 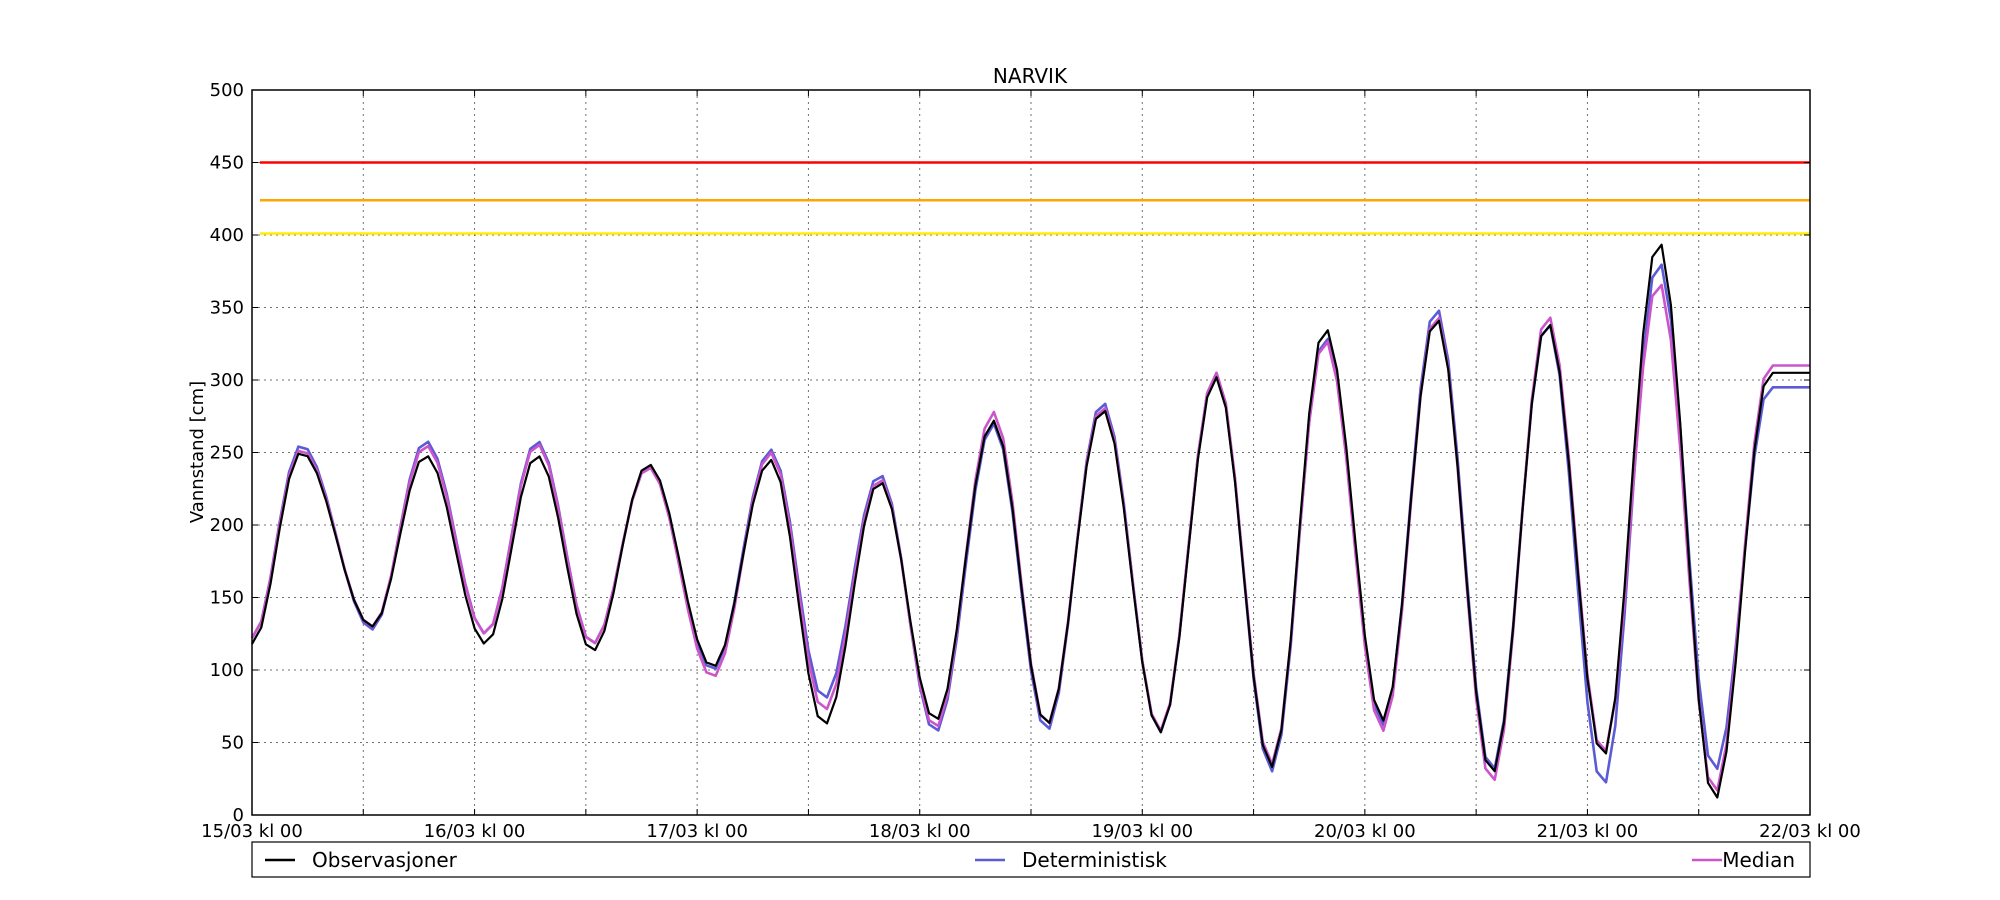 I want to click on y-tick-label: 150, so click(x=227, y=598).